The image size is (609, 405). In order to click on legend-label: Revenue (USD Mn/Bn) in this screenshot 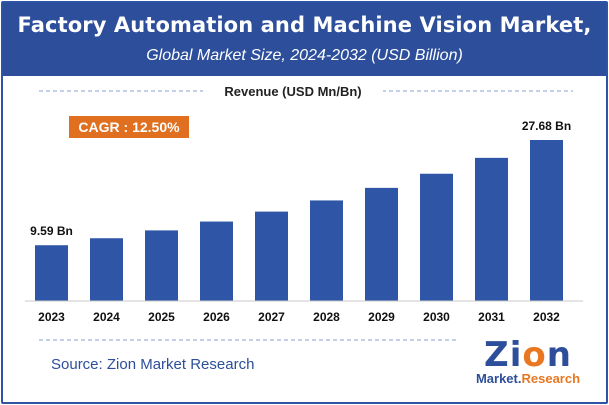, I will do `click(292, 91)`.